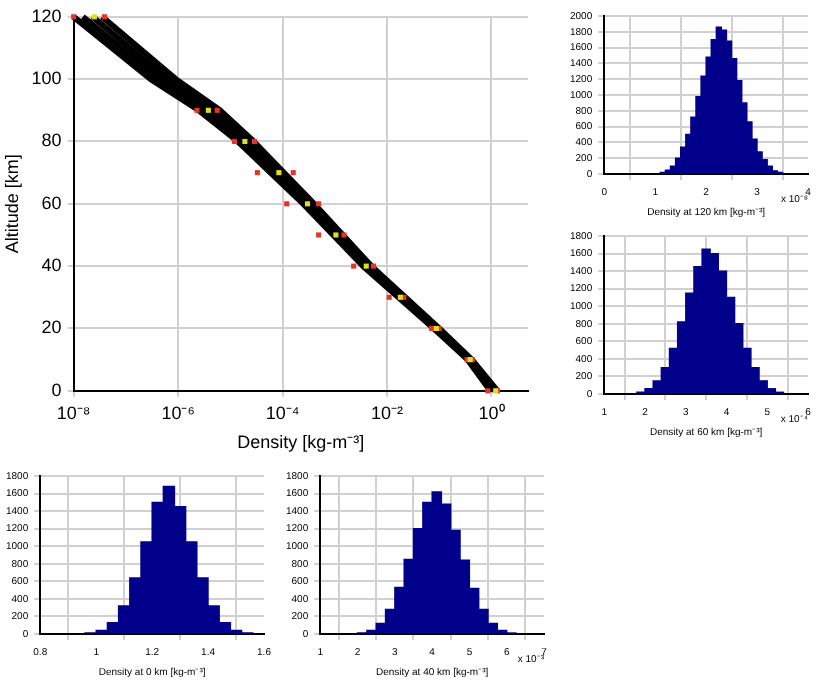 Image resolution: width=824 pixels, height=682 pixels. Describe the element at coordinates (73, 412) in the screenshot. I see `x-tick-label: 10⁻⁸` at that location.